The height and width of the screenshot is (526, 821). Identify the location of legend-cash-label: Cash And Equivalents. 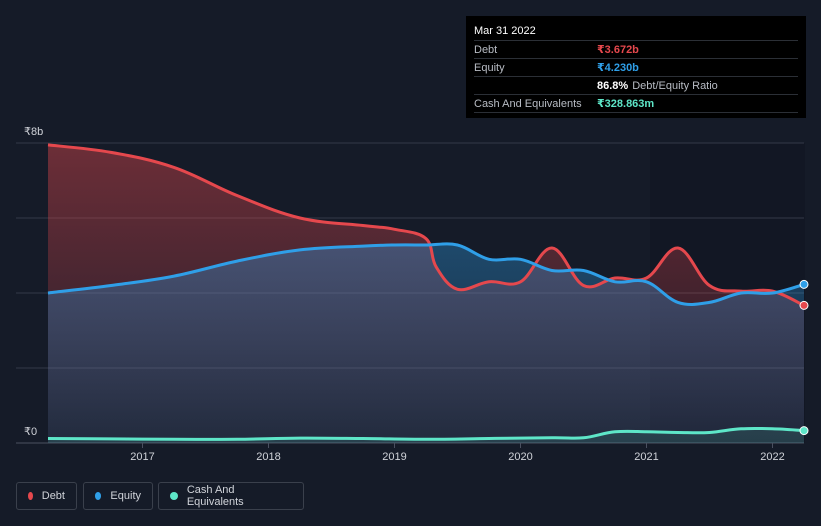
(215, 496).